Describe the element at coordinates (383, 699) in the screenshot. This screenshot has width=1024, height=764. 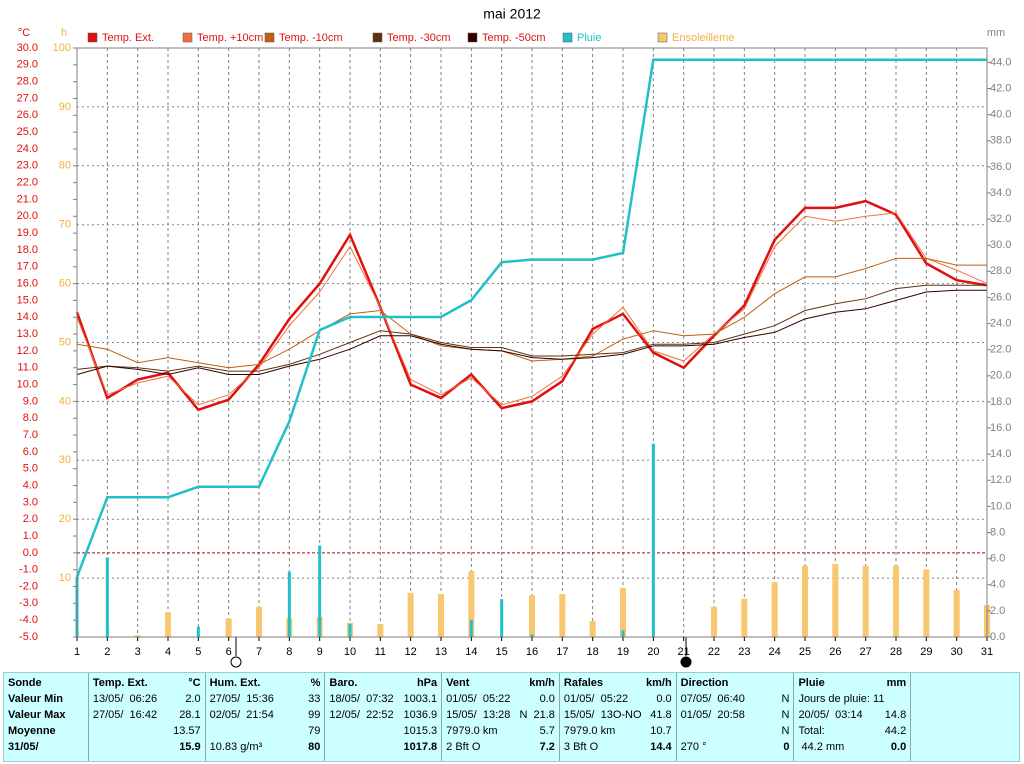
I see `row: 18/05/ 07:32 1003.1` at that location.